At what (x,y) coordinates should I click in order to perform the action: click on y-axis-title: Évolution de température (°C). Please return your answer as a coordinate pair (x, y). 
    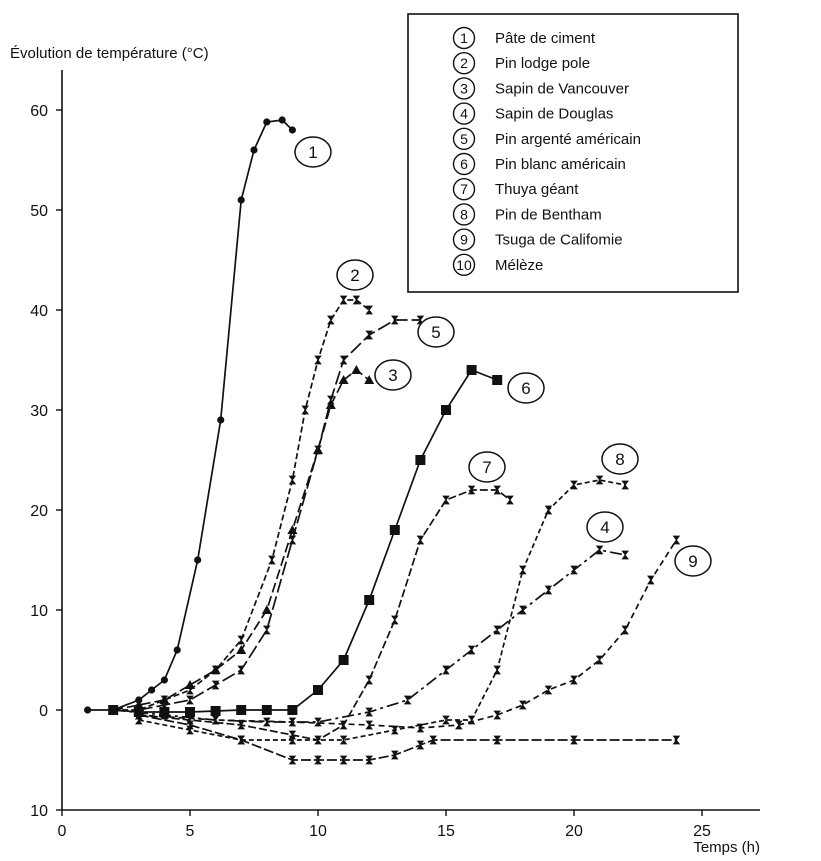
    Looking at the image, I should click on (109, 53).